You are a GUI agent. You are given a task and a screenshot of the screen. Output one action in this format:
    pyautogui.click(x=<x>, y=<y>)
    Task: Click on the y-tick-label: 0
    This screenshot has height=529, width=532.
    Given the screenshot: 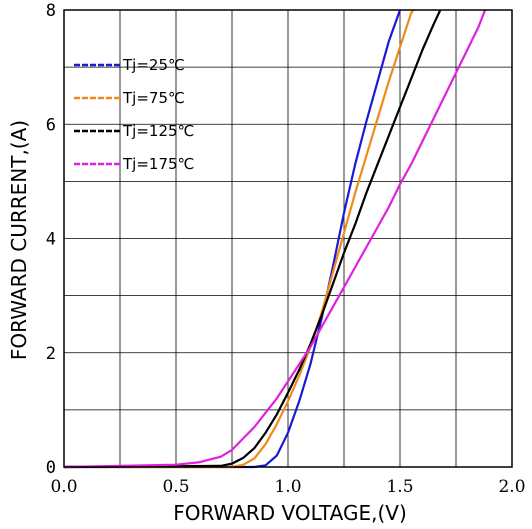 What is the action you would take?
    pyautogui.click(x=51, y=468)
    